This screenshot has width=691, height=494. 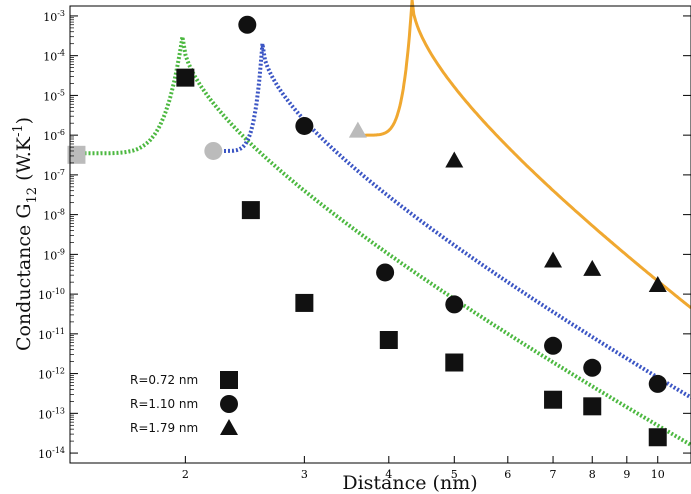 I want to click on legend: R=0.72 nm R=1.10 nm R=1.79 nm, so click(x=184, y=403).